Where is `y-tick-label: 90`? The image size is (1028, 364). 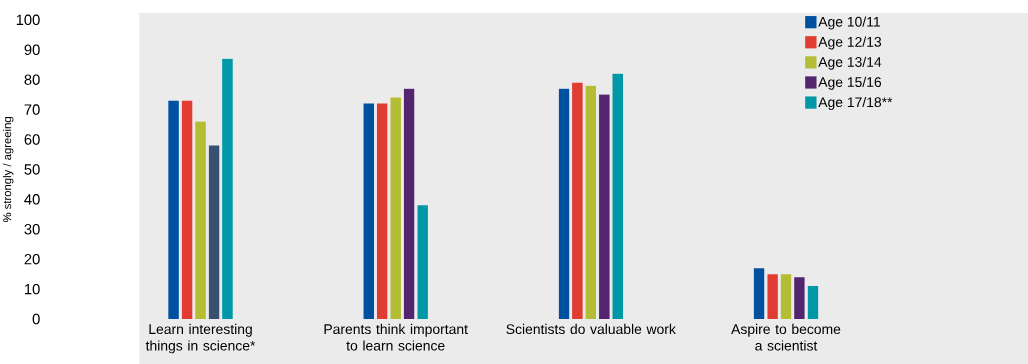
y-tick-label: 90 is located at coordinates (32, 49).